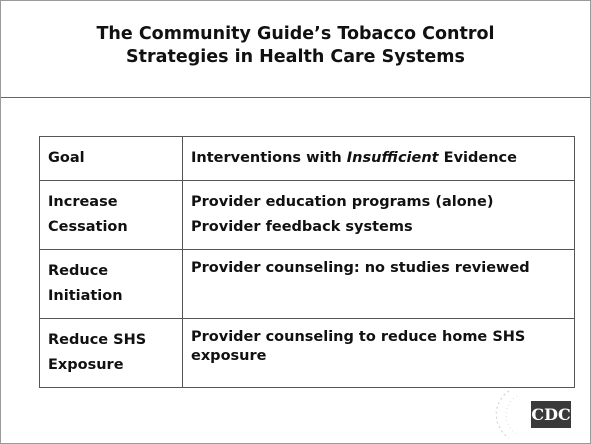 This screenshot has width=591, height=444. Describe the element at coordinates (392, 158) in the screenshot. I see `cell-text-italic: Insufficient` at that location.